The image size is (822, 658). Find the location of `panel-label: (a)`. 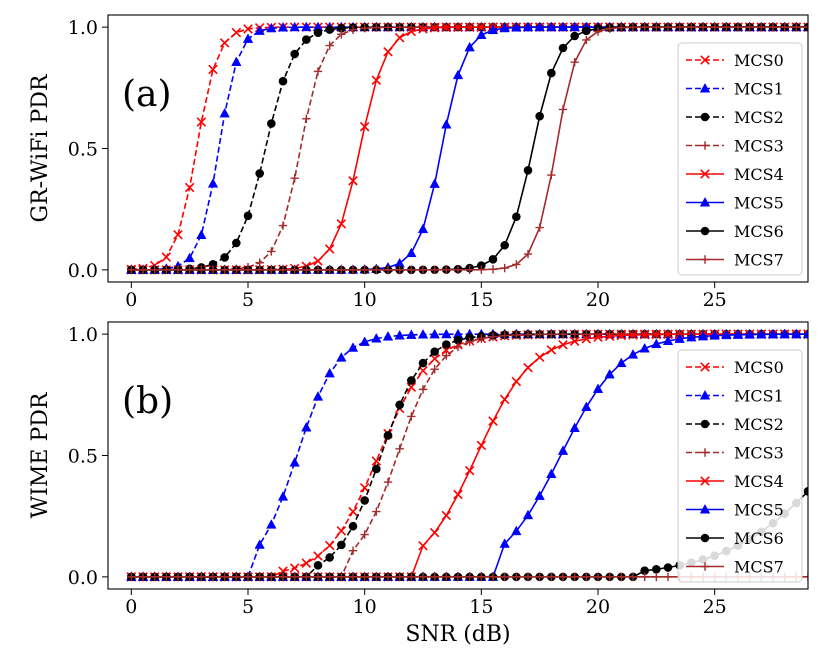

panel-label: (a) is located at coordinates (147, 94).